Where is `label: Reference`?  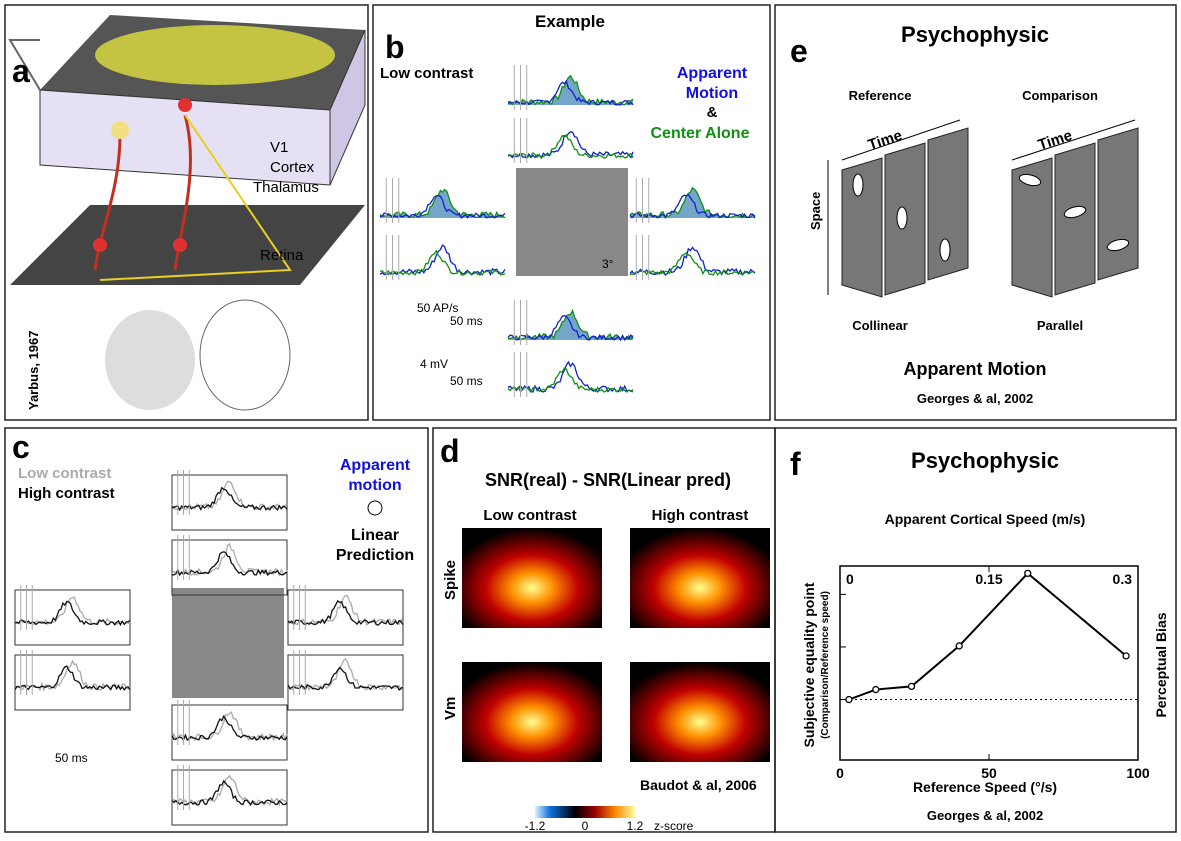
label: Reference is located at coordinates (880, 95).